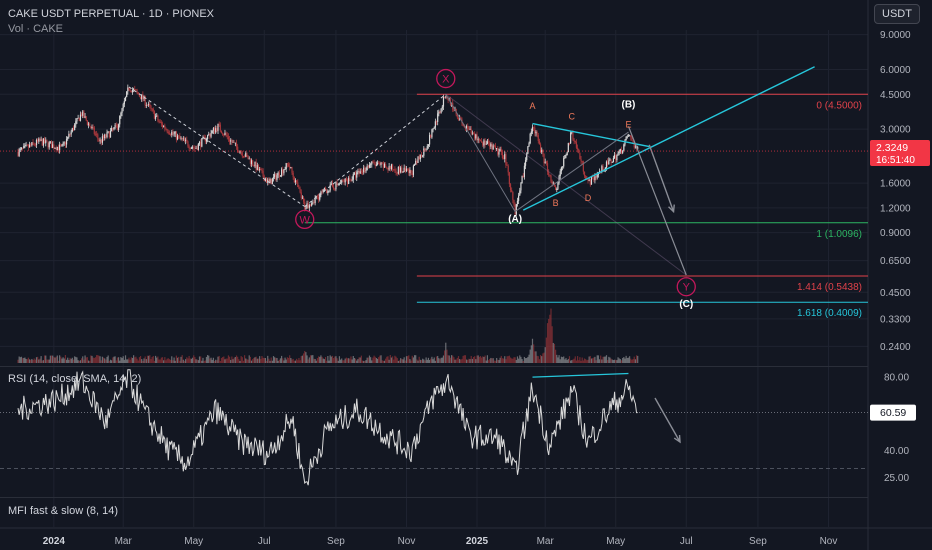 The image size is (932, 550). What do you see at coordinates (895, 208) in the screenshot?
I see `price-tick-label: 1.2000` at bounding box center [895, 208].